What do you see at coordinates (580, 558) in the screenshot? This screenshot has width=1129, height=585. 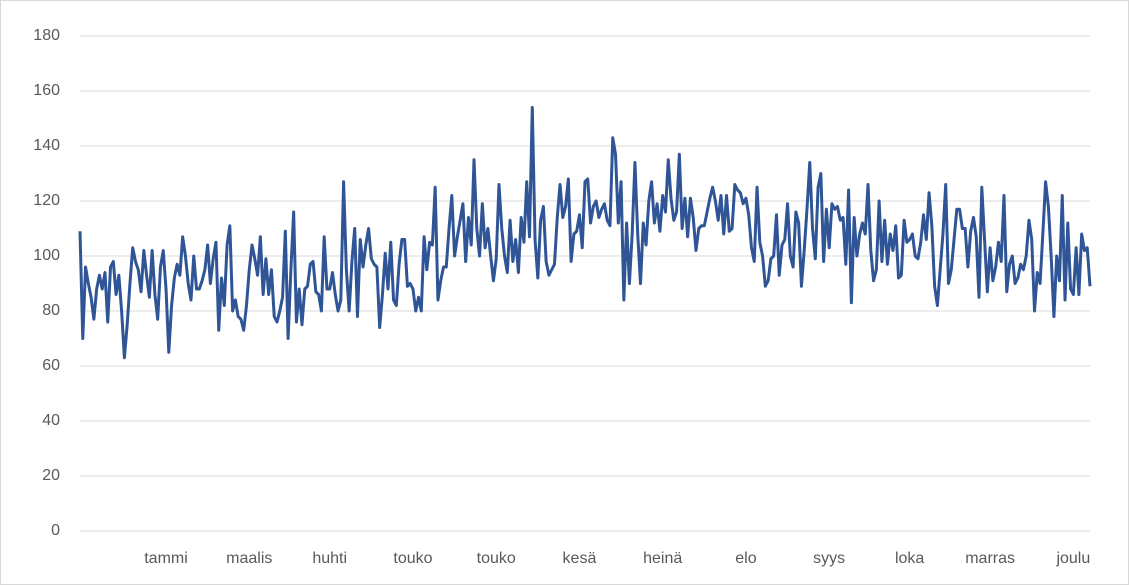 I see `x-tick-label: kesä` at bounding box center [580, 558].